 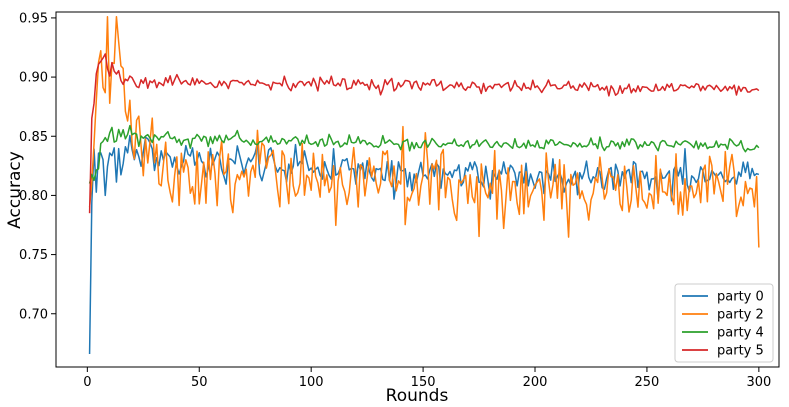 What do you see at coordinates (33, 255) in the screenshot?
I see `y-tick-label: 0.75` at bounding box center [33, 255].